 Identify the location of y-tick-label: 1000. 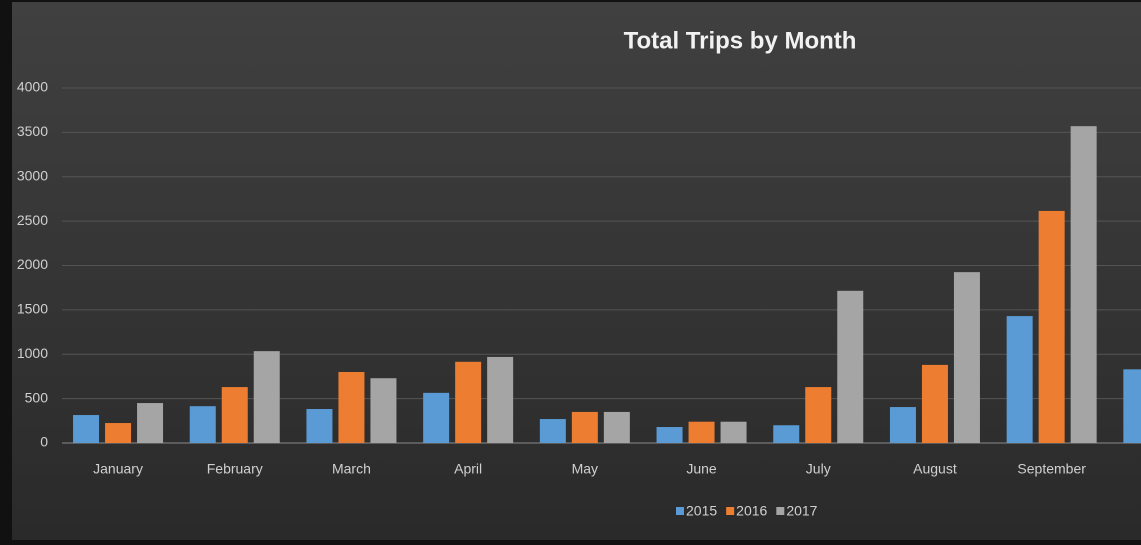
(32, 353).